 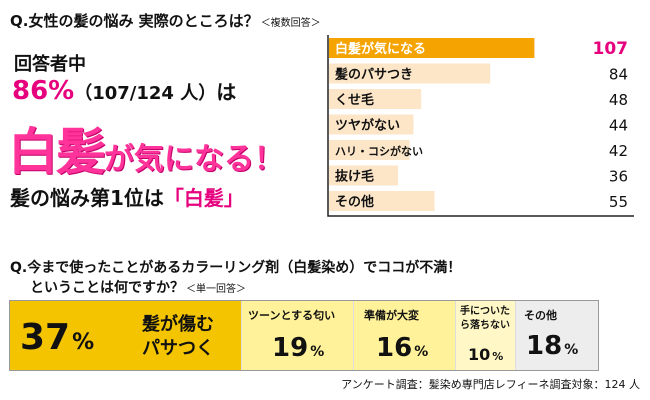 What do you see at coordinates (354, 202) in the screenshot?
I see `bar-category-label: その他` at bounding box center [354, 202].